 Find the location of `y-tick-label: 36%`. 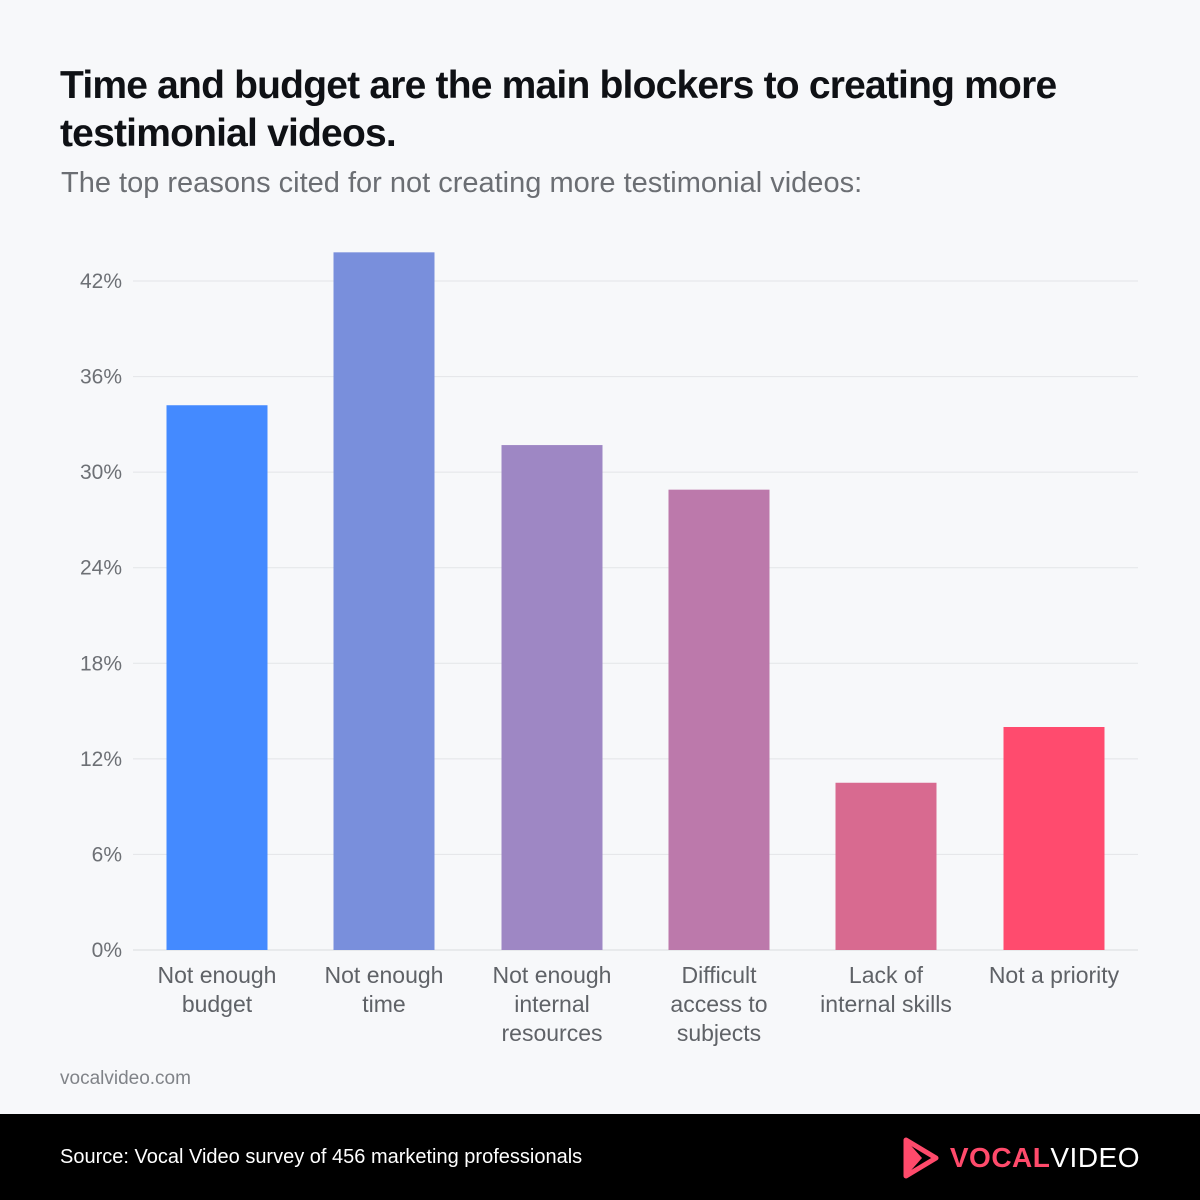

y-tick-label: 36% is located at coordinates (101, 377).